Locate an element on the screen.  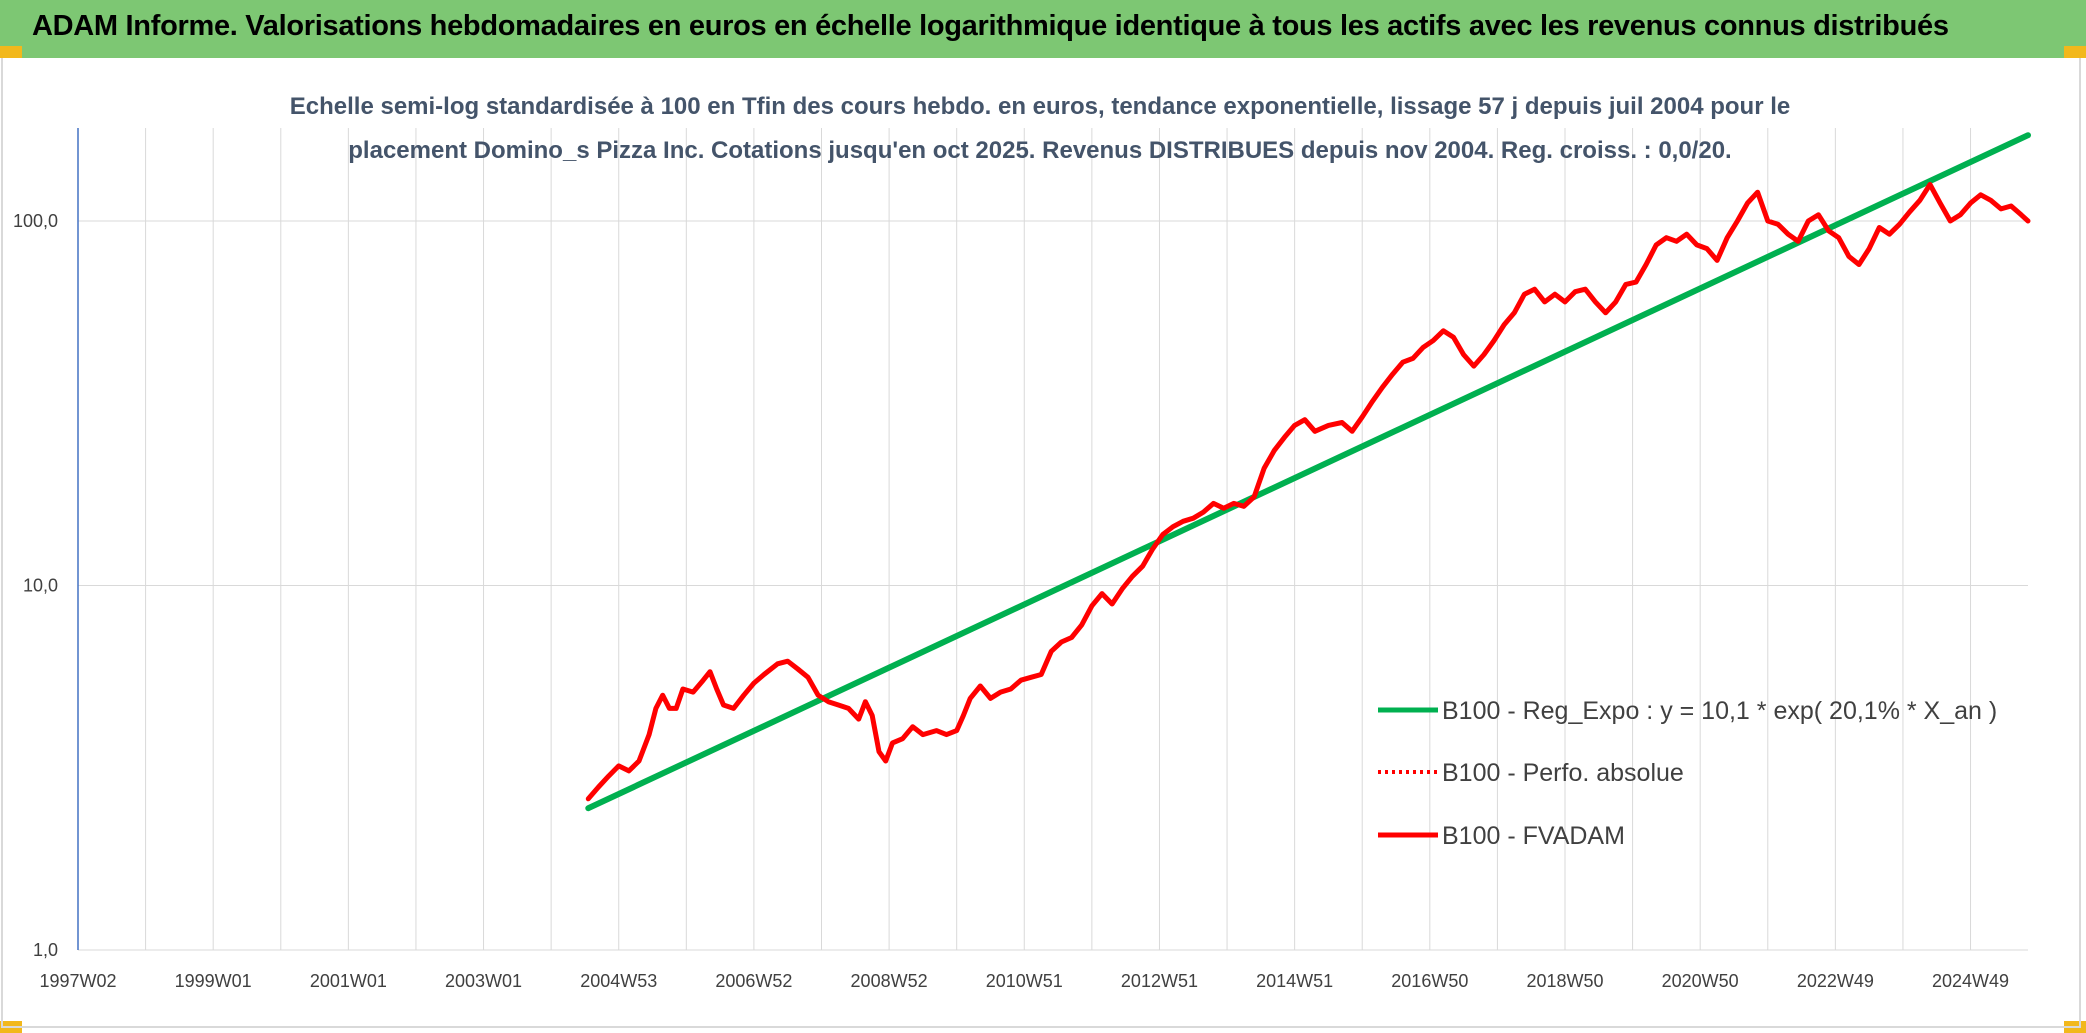
x-tick-label: 2010W51 is located at coordinates (1024, 981).